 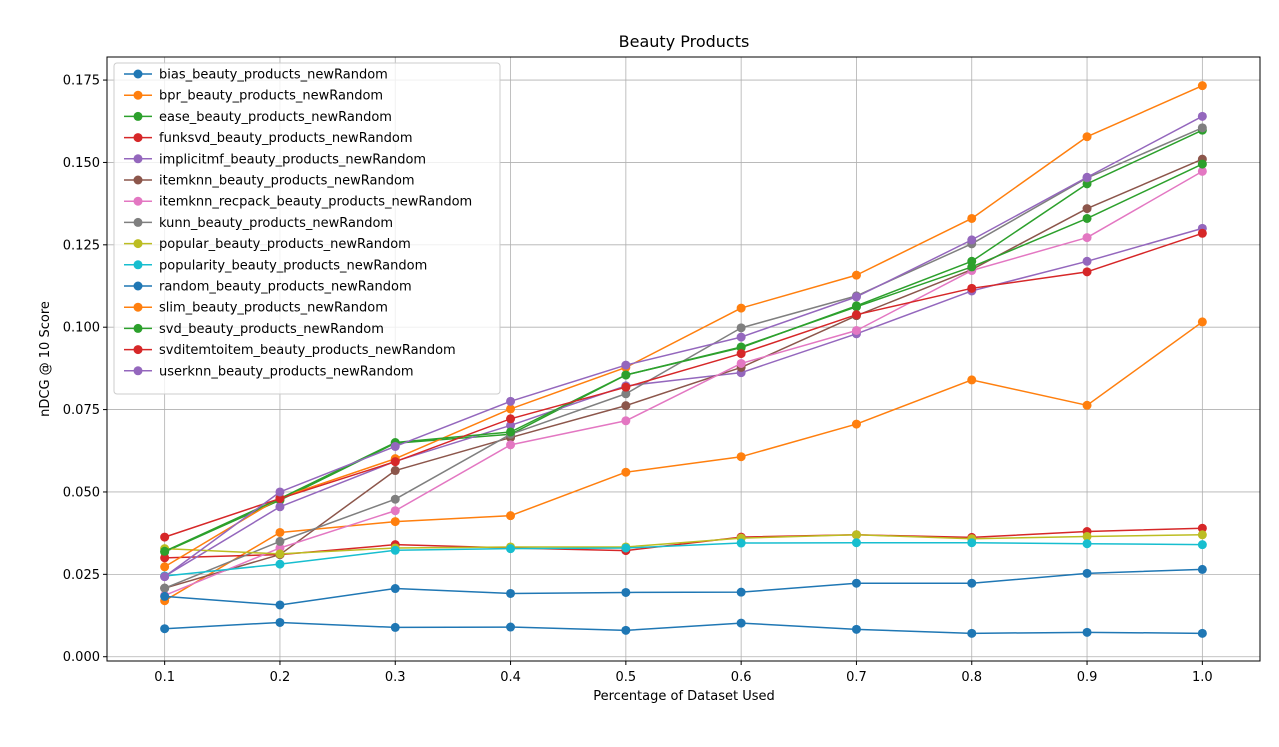 I want to click on legend-item: funksvd_beauty_products_newRandom, so click(x=268, y=138).